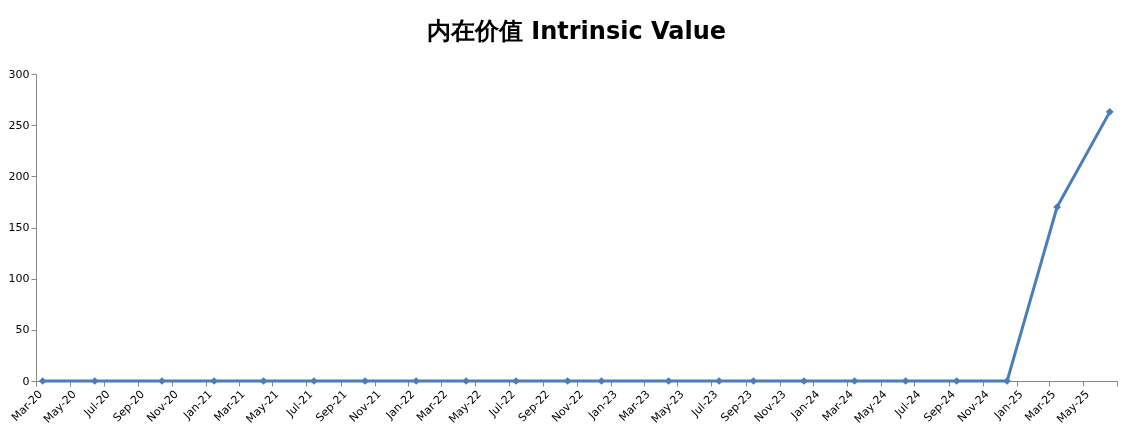  I want to click on chart-title: 内在价值 Intrinsic Value, so click(576, 31).